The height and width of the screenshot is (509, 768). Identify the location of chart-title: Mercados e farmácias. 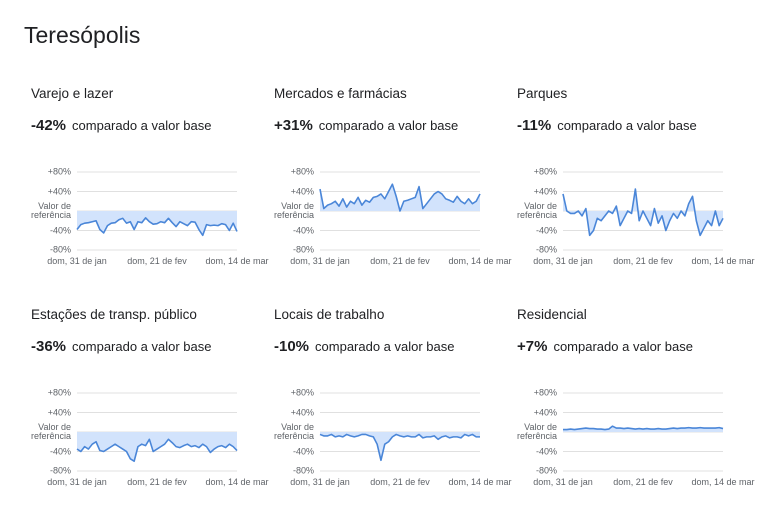
(340, 93).